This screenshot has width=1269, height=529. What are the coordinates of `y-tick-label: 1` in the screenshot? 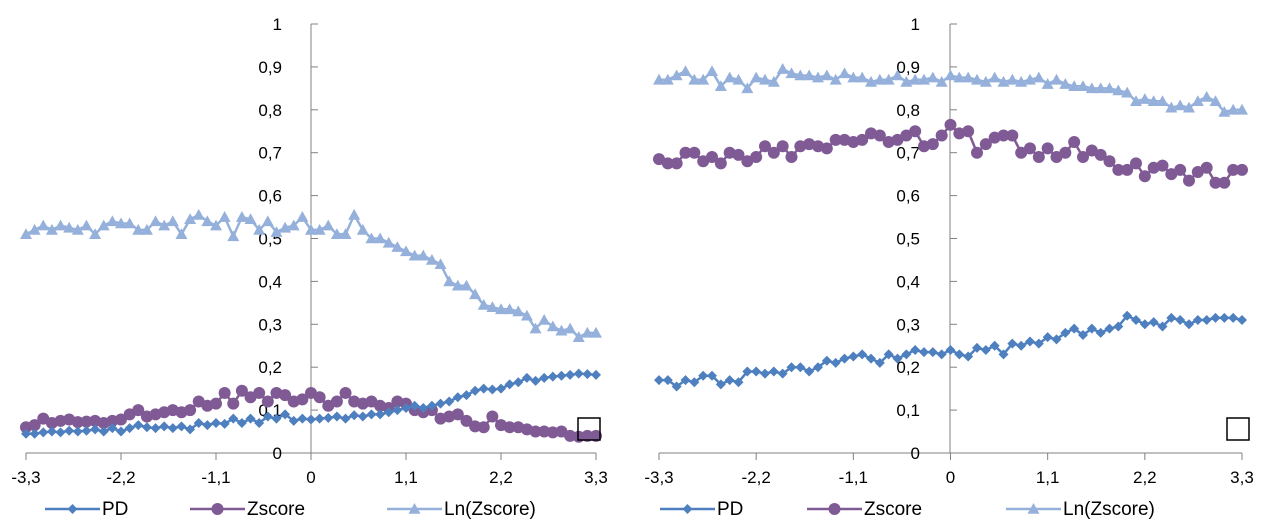 It's located at (277, 24).